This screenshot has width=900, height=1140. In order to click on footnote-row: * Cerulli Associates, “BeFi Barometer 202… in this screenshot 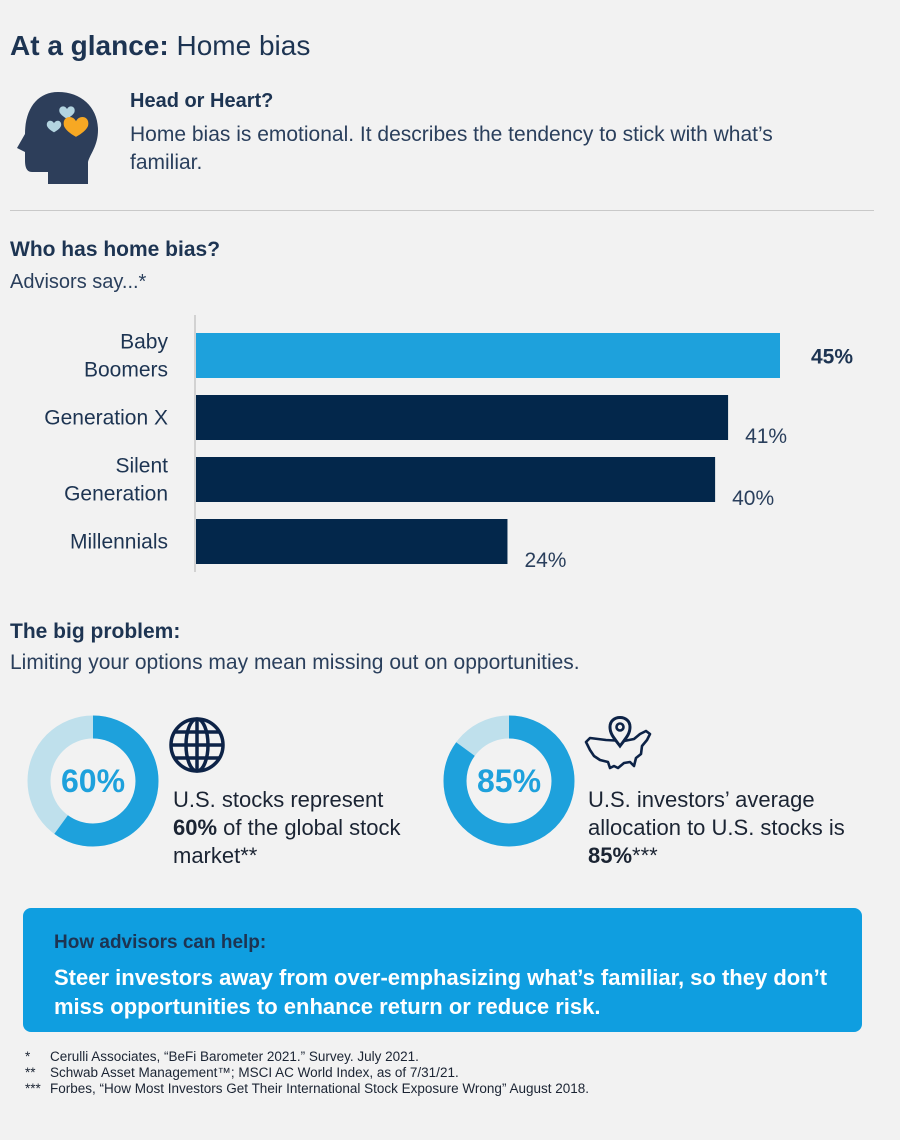, I will do `click(307, 1057)`.